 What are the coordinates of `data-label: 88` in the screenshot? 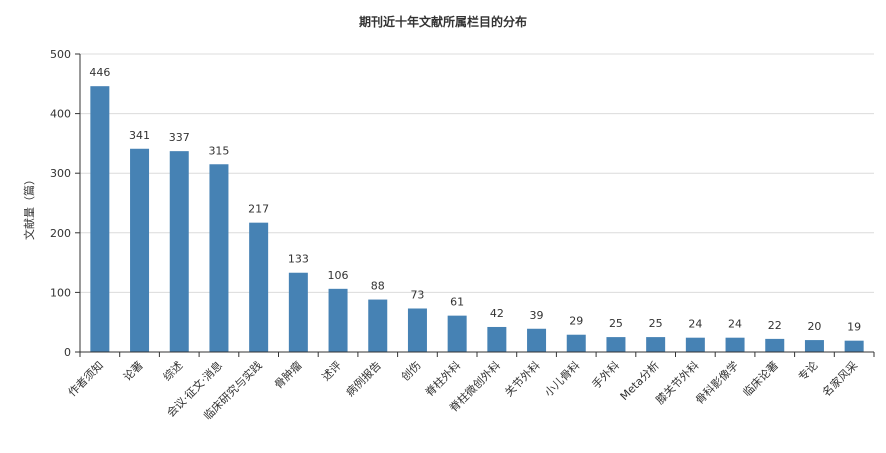 It's located at (378, 286).